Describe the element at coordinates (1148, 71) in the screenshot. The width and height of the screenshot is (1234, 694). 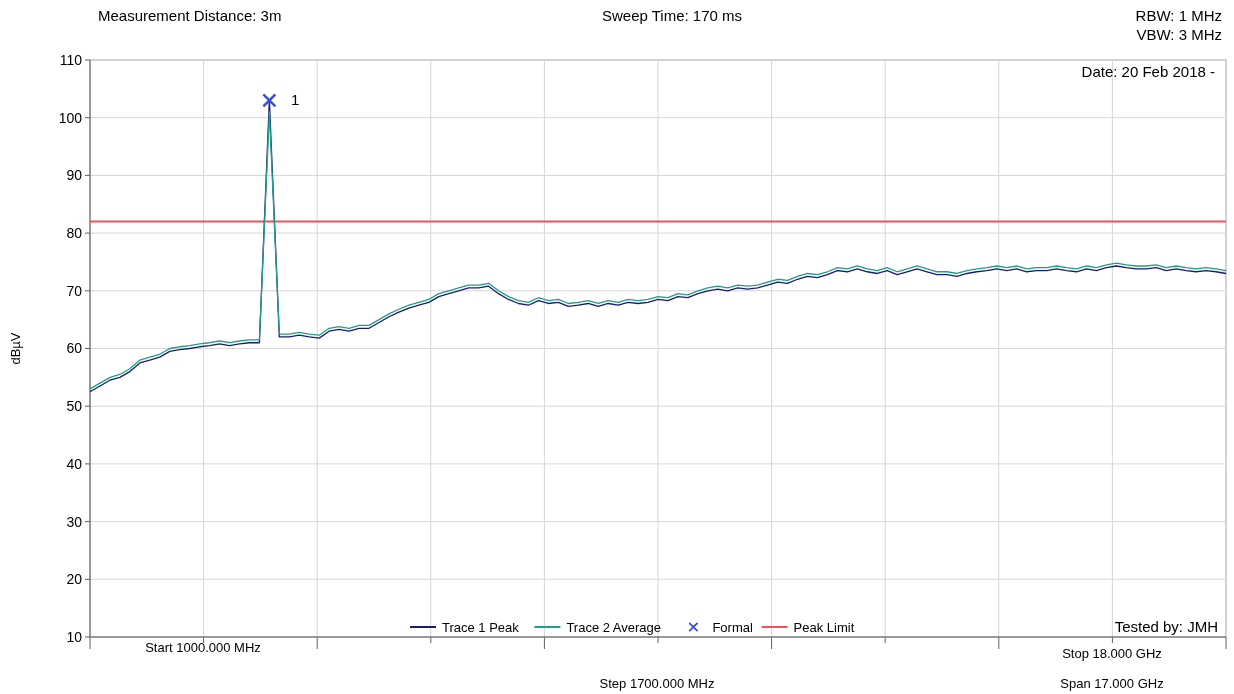
I see `annotation: Date: 20 Feb 2018 -` at that location.